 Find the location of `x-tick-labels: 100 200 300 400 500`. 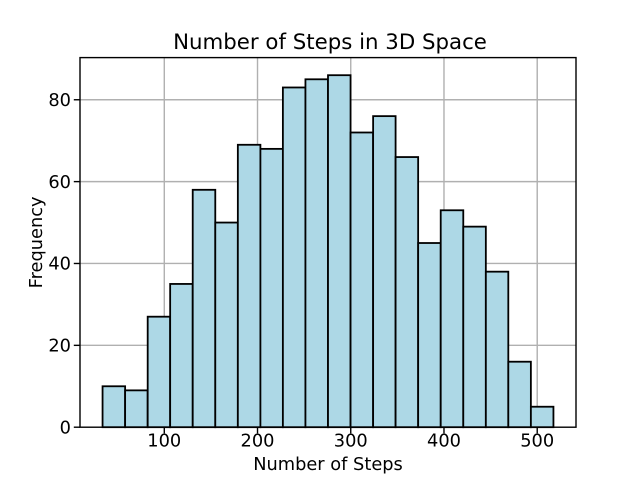

x-tick-labels: 100 200 300 400 500 is located at coordinates (350, 441).